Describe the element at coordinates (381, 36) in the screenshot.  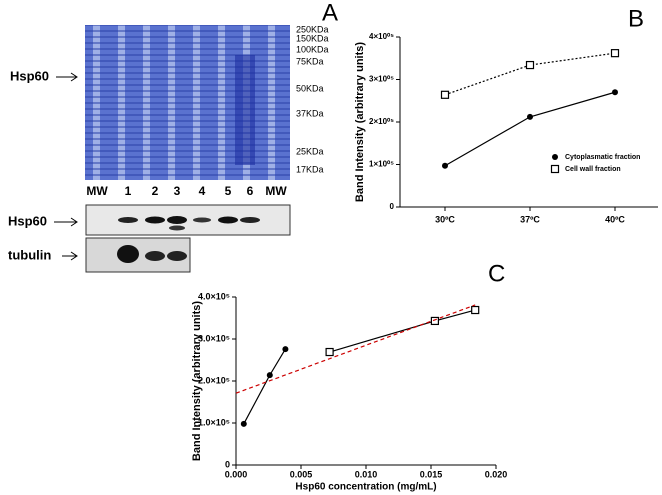
I see `y-tick-label: 4×10⁰⁵` at that location.